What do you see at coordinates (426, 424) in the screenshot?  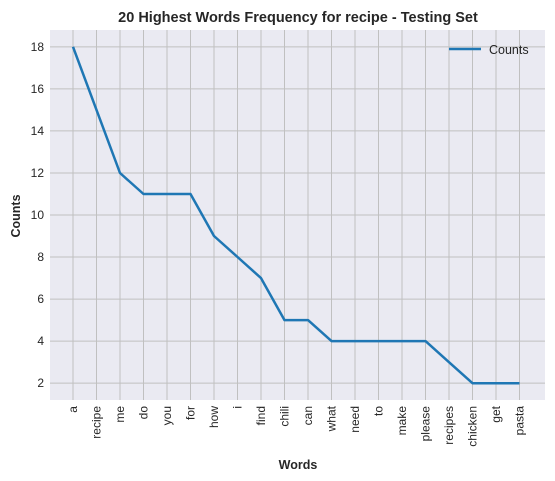 I see `x-tick-label: please` at bounding box center [426, 424].